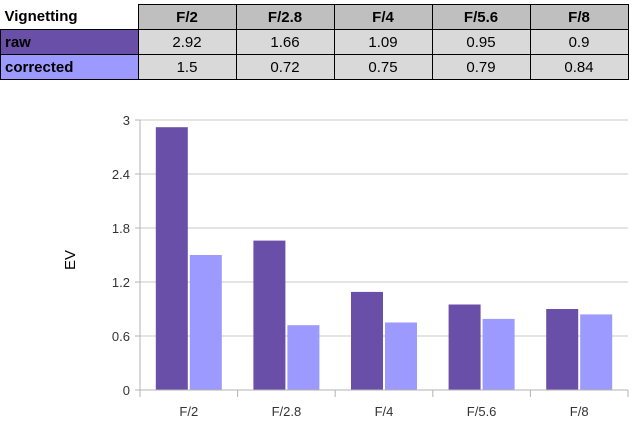  I want to click on table-row: raw 2.92 1.66 1.09 0.95 0.9, so click(314, 42).